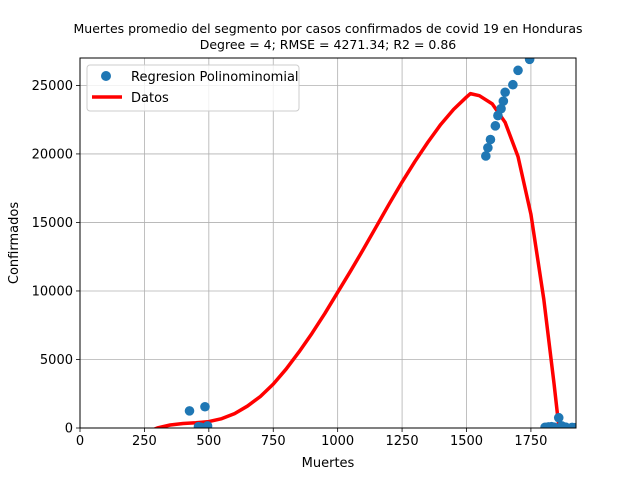 The width and height of the screenshot is (640, 484). I want to click on legend-label-line: Datos, so click(150, 98).